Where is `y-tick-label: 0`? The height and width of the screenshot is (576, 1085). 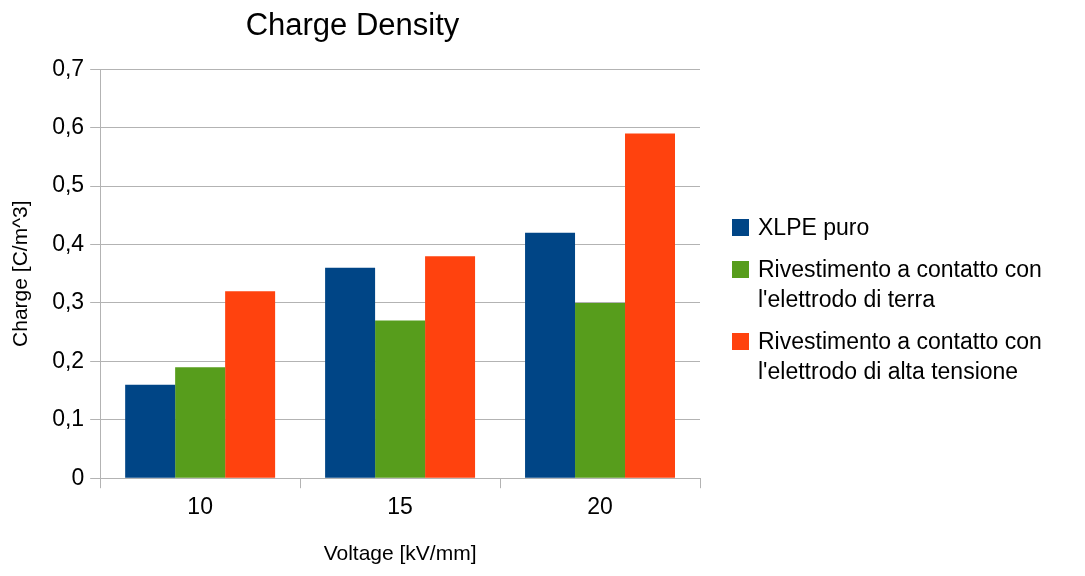
y-tick-label: 0 is located at coordinates (78, 476).